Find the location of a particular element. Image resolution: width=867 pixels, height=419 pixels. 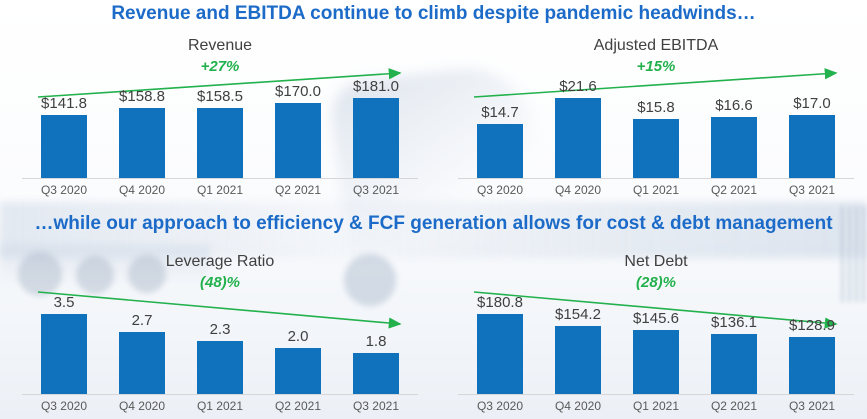

bar-column: $16.6 is located at coordinates (734, 137).